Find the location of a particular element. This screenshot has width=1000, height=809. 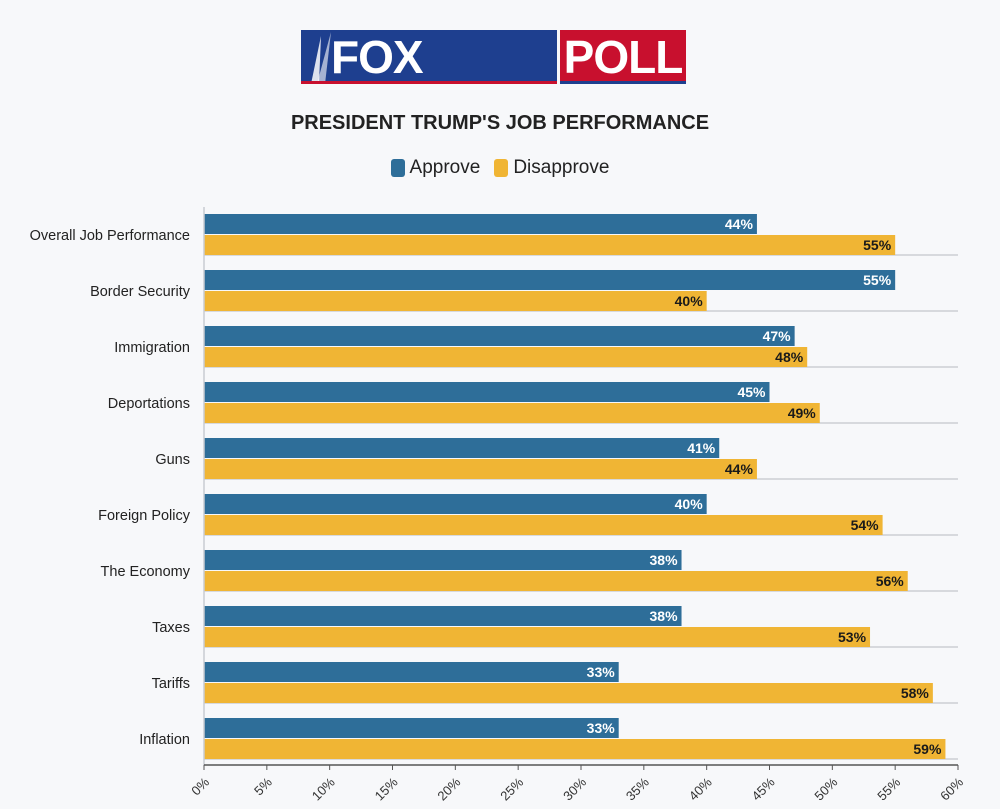

data-label-disapprove: 40% is located at coordinates (689, 301).